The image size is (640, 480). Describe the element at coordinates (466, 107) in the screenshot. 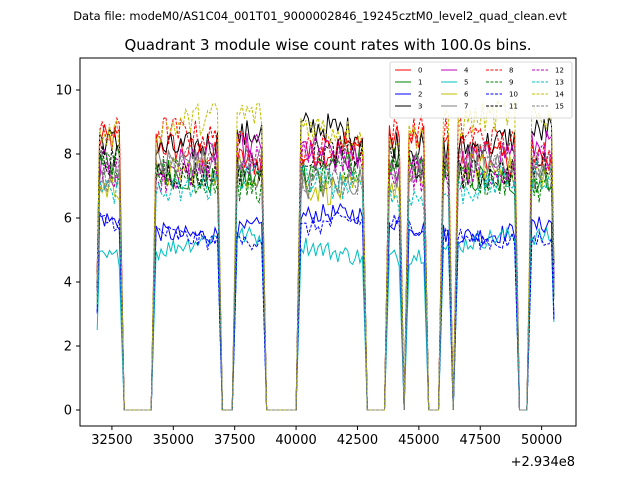

I see `legend-label-7: 7` at that location.